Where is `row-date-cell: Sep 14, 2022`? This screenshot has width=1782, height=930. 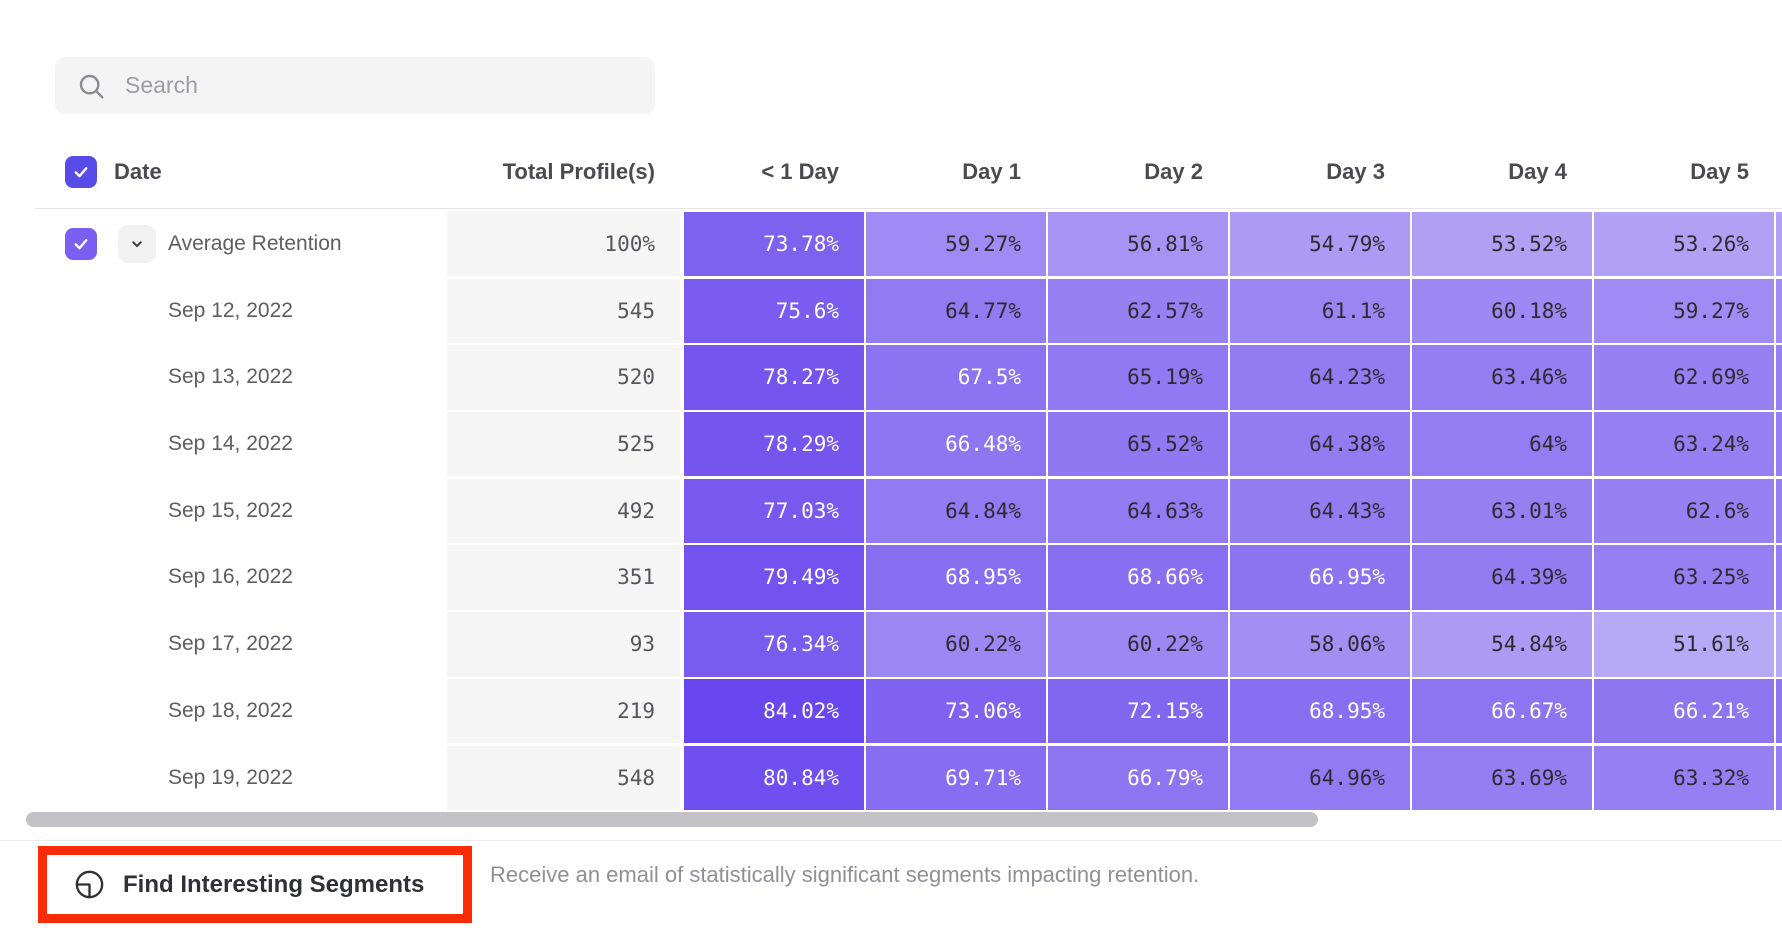 row-date-cell: Sep 14, 2022 is located at coordinates (222, 444).